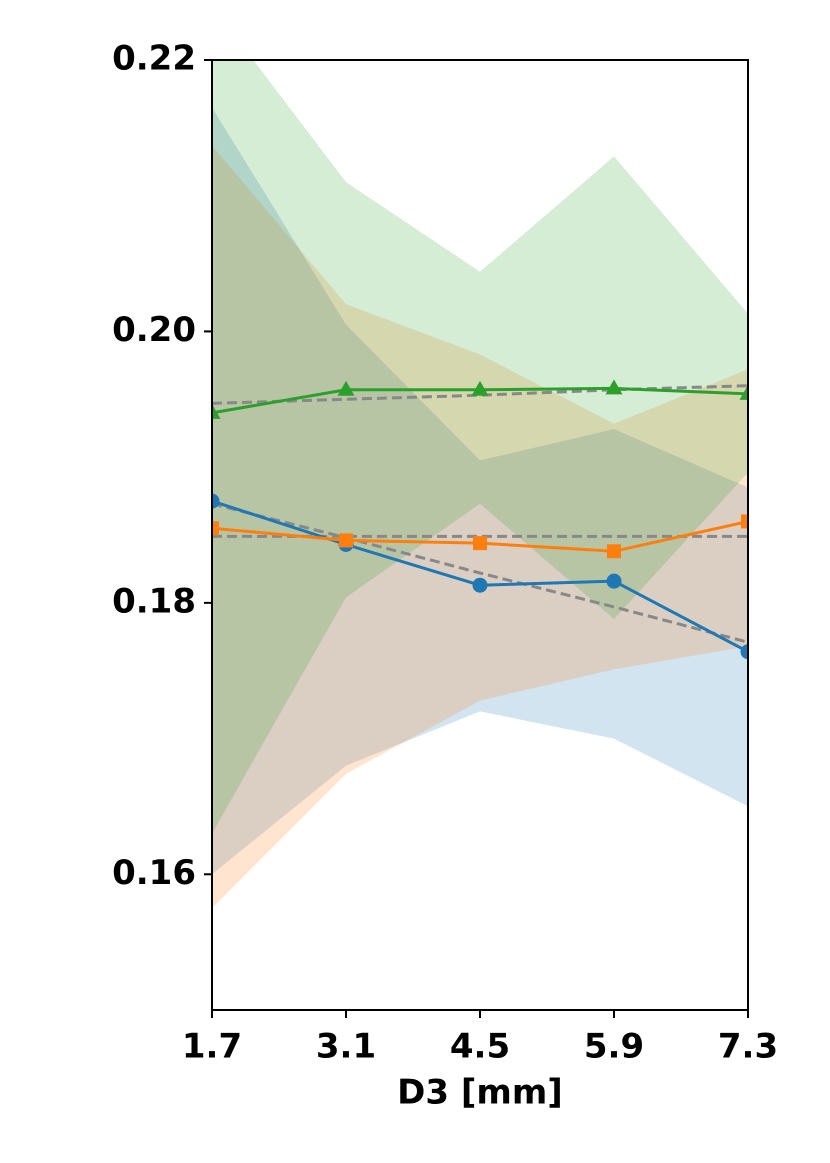  I want to click on y-tick-label: 0.22, so click(154, 59).